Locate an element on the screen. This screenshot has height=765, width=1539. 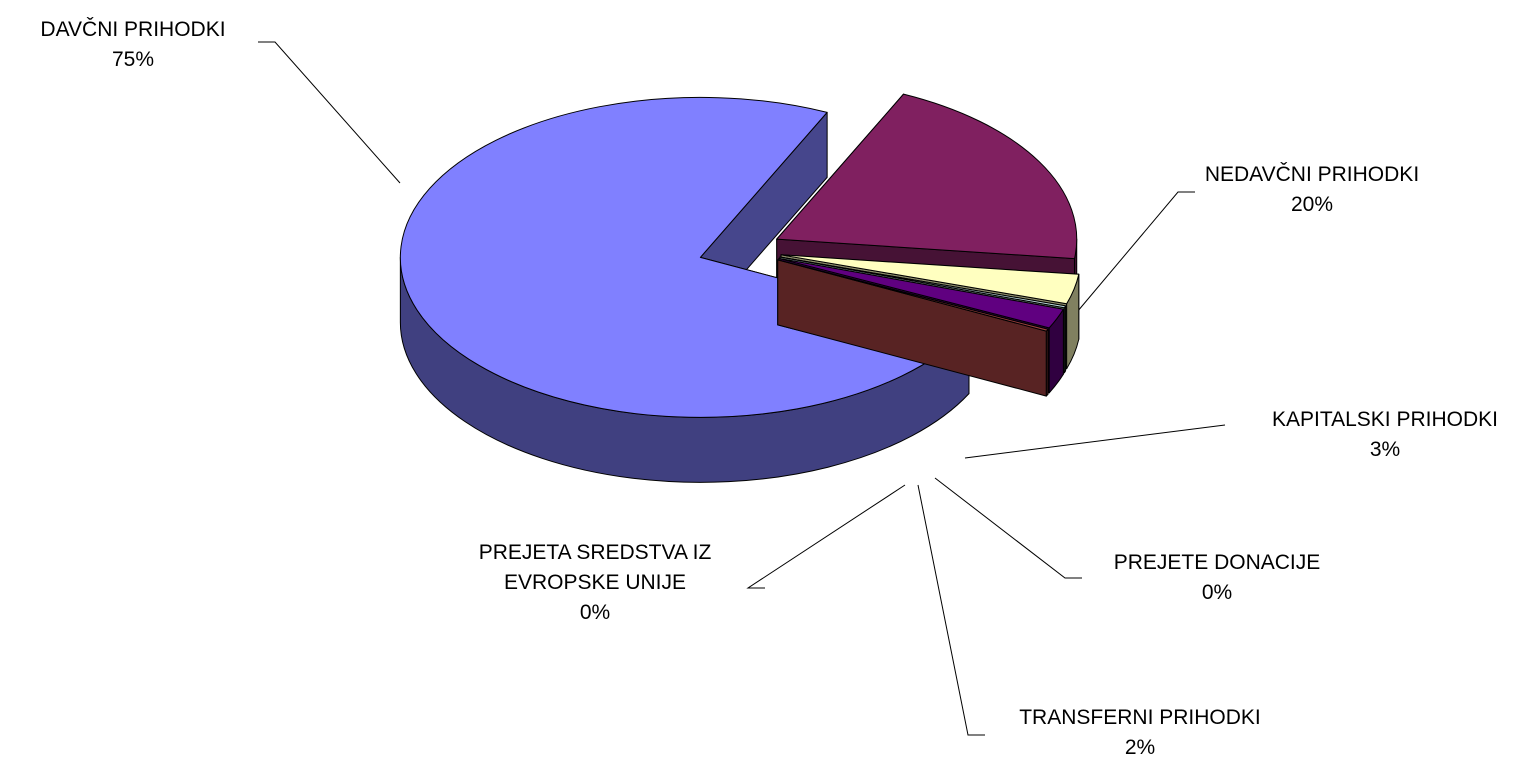
label-value: 75% is located at coordinates (133, 59).